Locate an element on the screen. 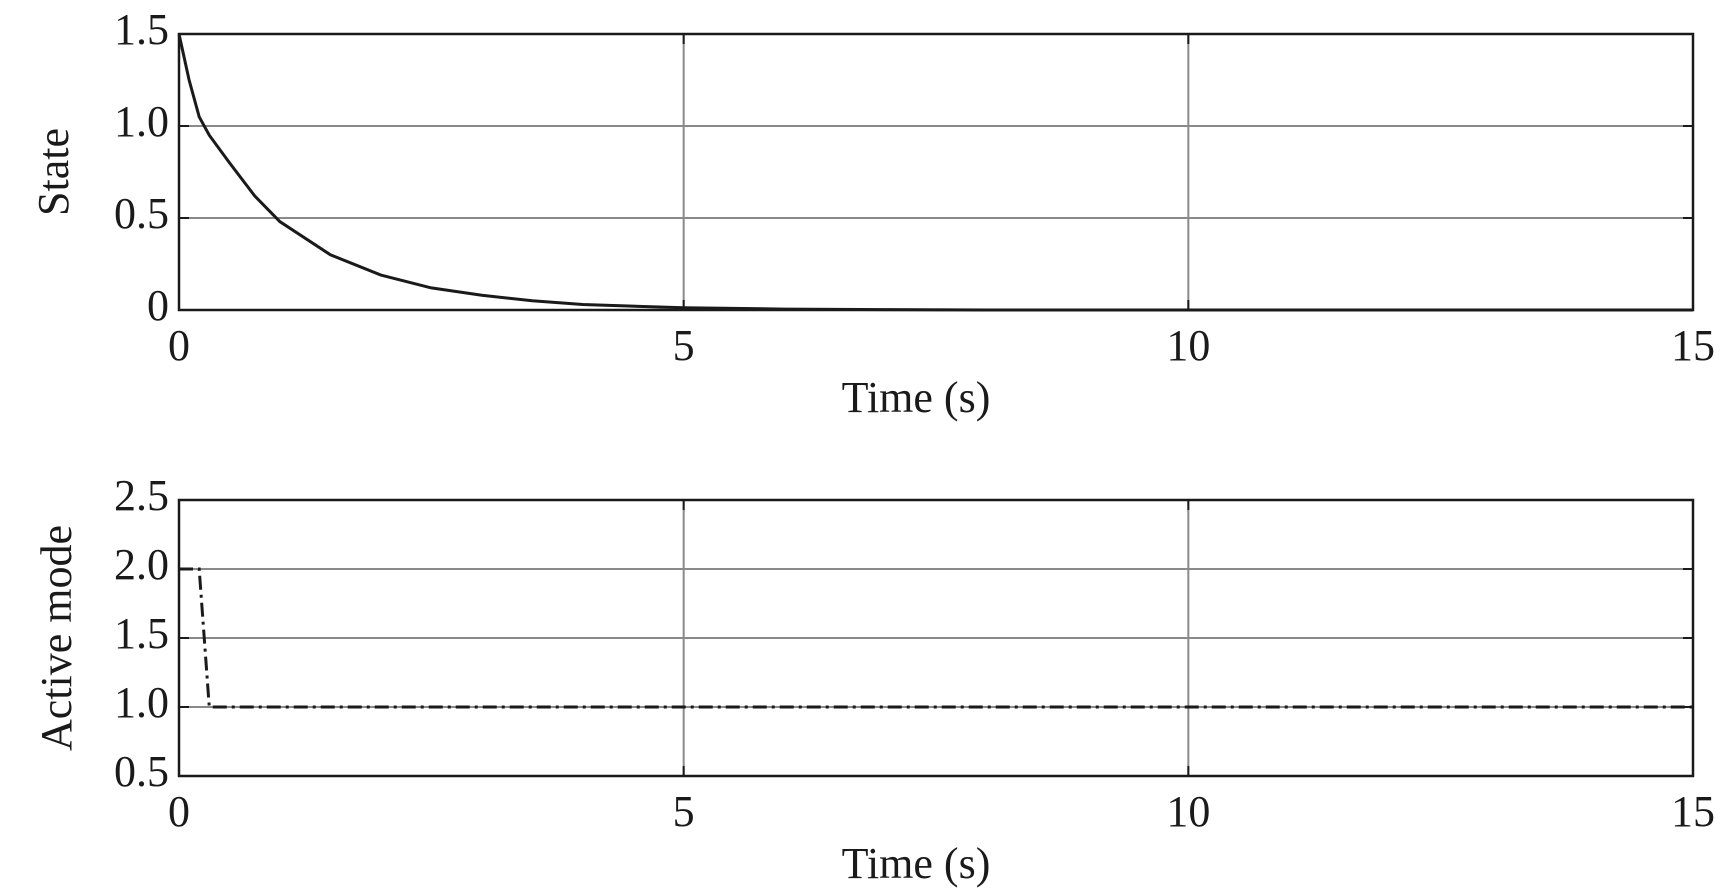  y-axis-label: State is located at coordinates (53, 172).